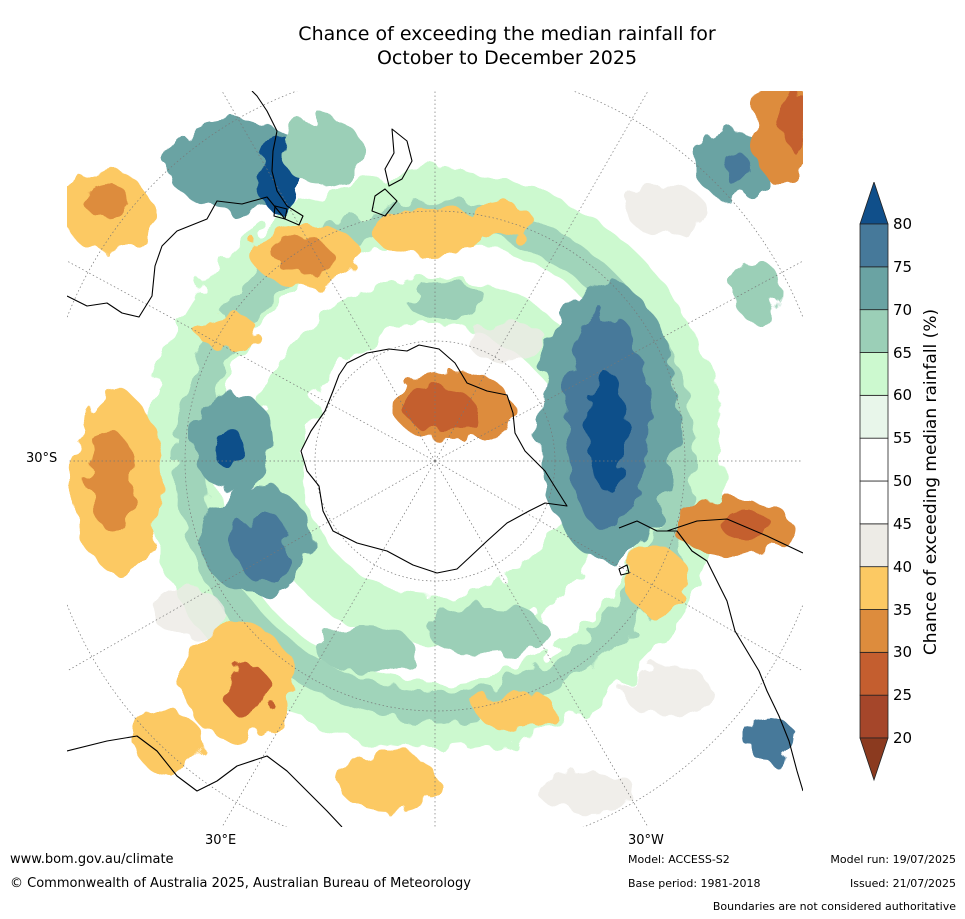 The image size is (965, 919). Describe the element at coordinates (624, 570) in the screenshot. I see `falklands` at that location.